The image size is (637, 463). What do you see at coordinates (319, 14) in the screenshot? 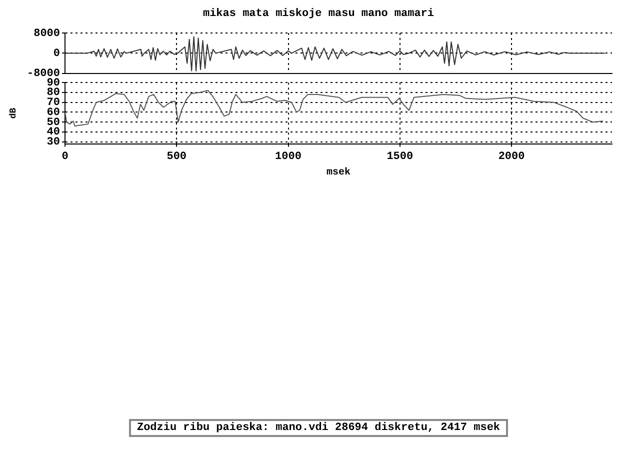
I see `chart-title: mikas mata miskoje masu mano mamari` at bounding box center [319, 14].